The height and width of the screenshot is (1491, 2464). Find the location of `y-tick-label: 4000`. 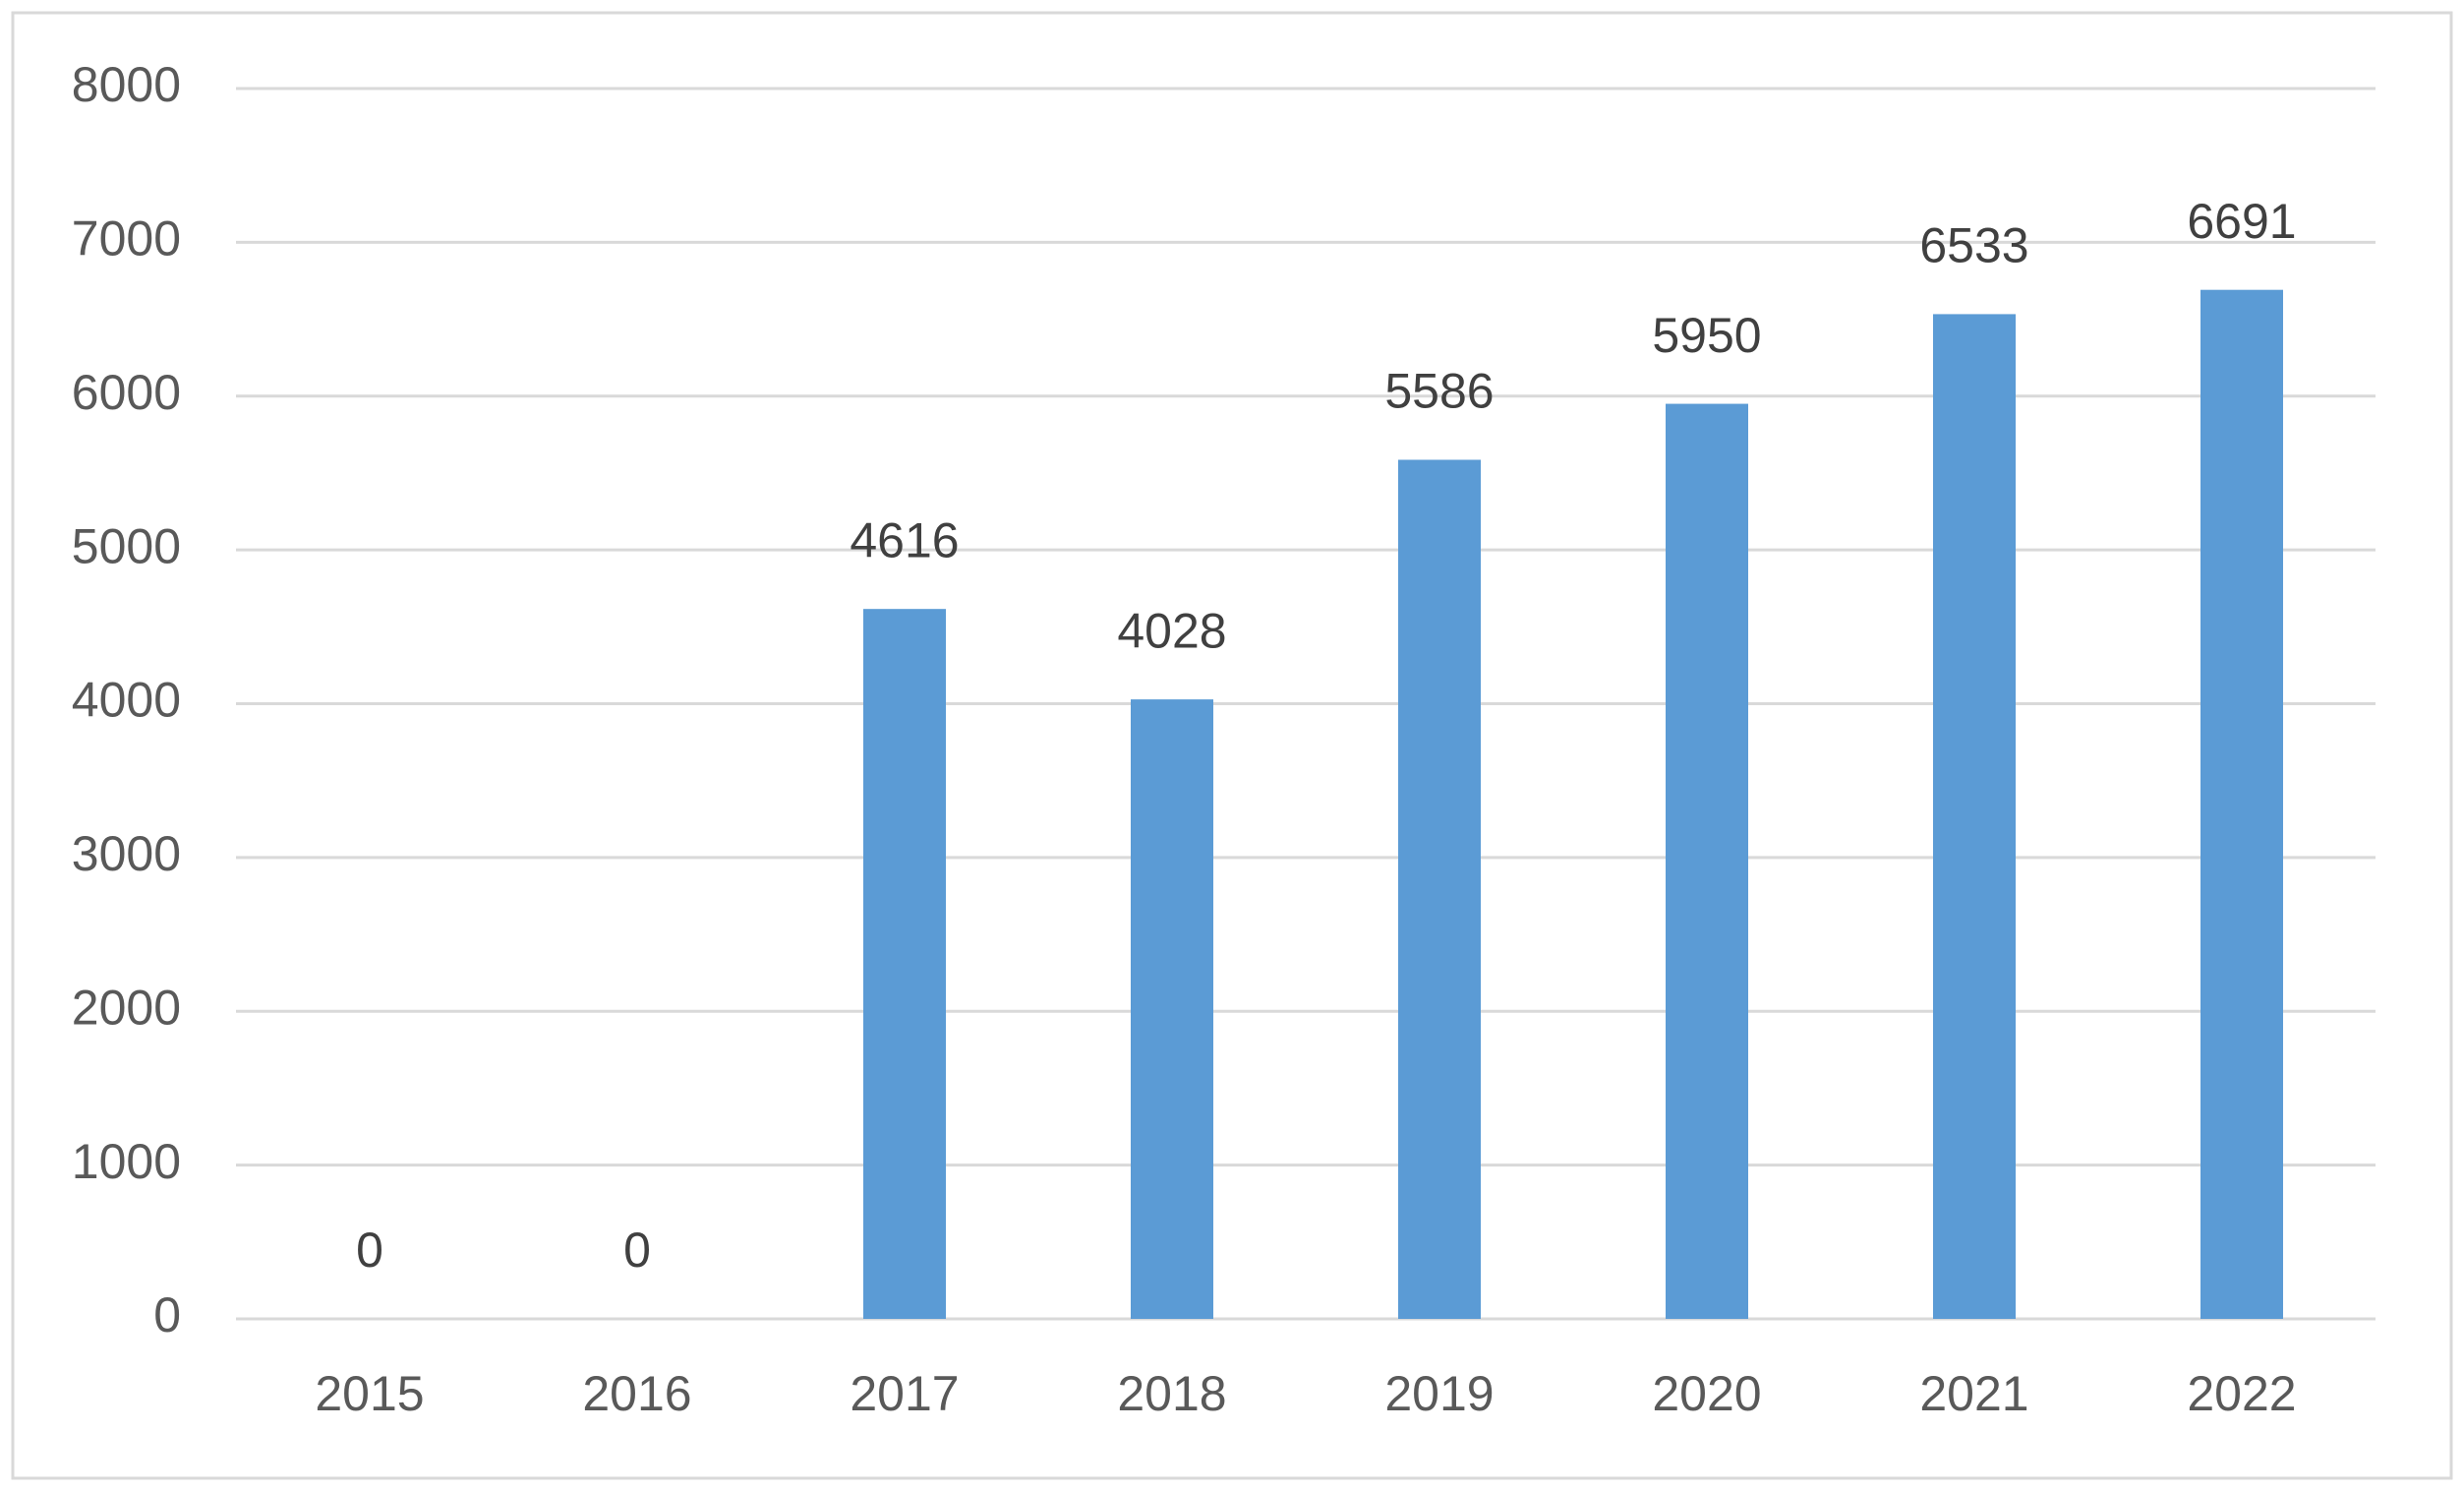

y-tick-label: 4000 is located at coordinates (126, 700).